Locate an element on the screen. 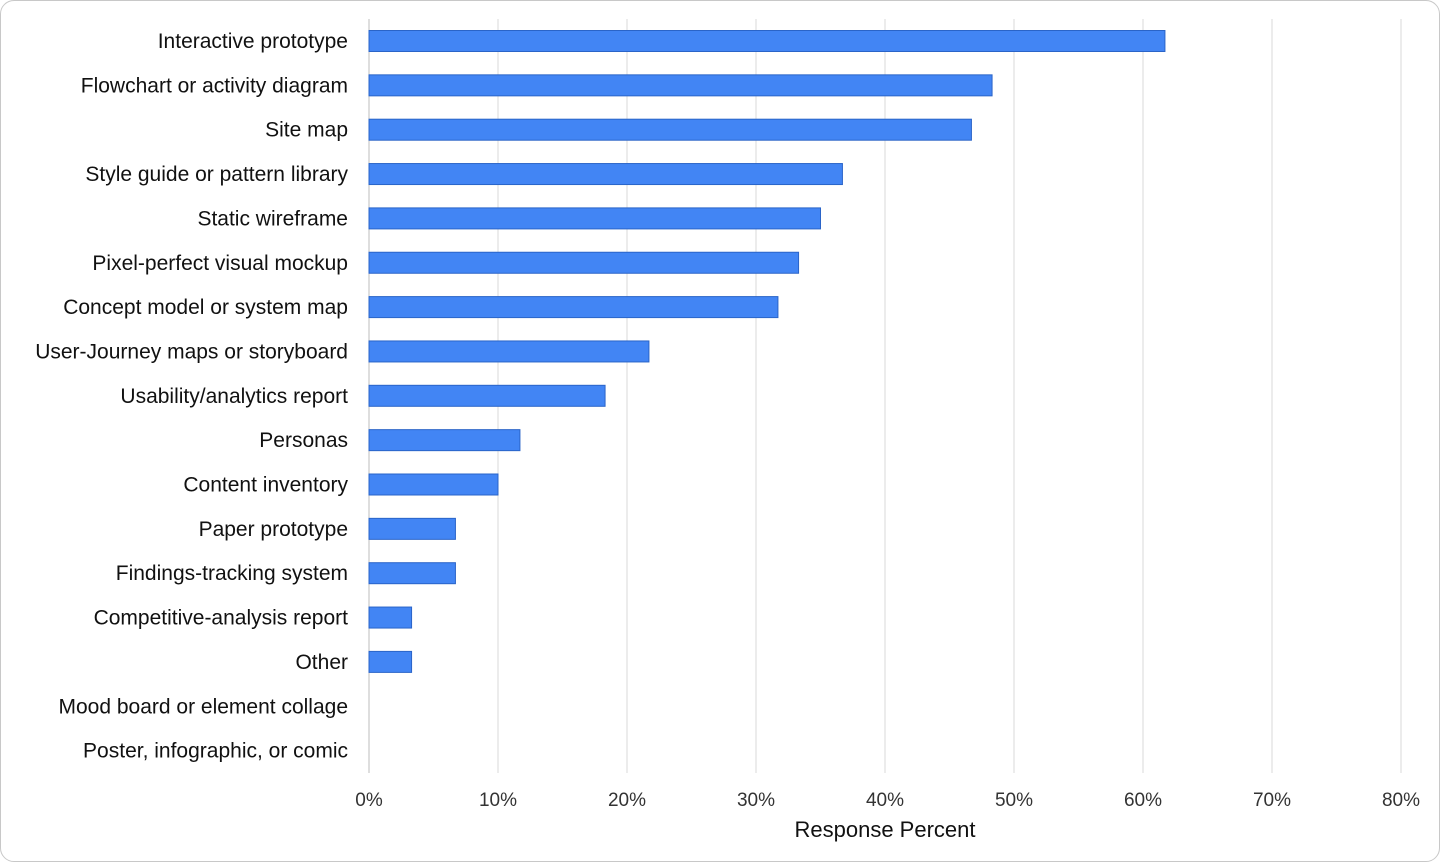  x-tick-label: 70% is located at coordinates (1272, 800).